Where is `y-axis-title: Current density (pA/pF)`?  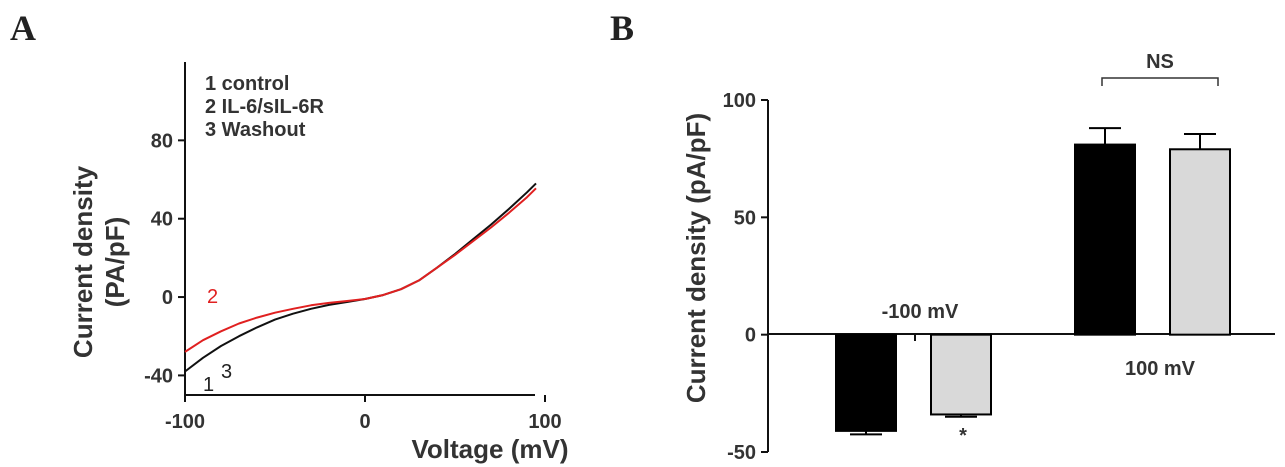 y-axis-title: Current density (pA/pF) is located at coordinates (696, 258).